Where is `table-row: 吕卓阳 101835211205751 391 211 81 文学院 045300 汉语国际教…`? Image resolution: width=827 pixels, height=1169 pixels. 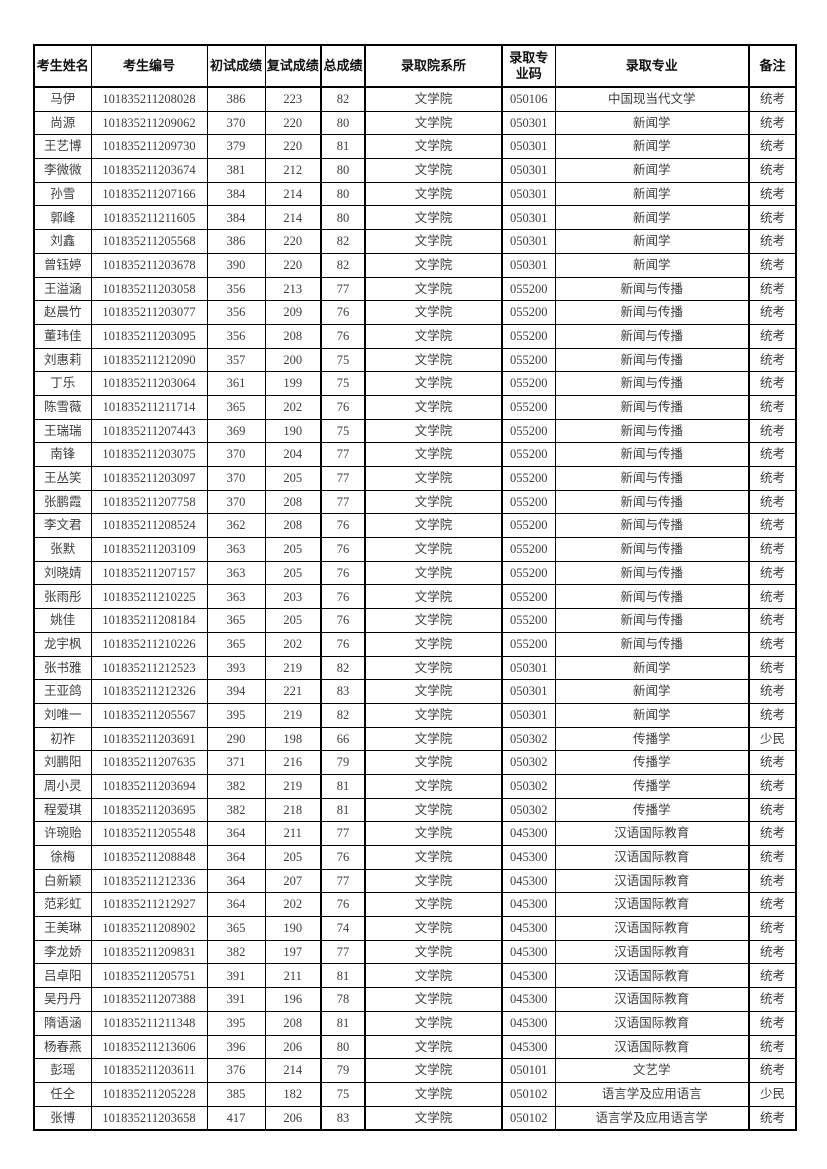 table-row: 吕卓阳 101835211205751 391 211 81 文学院 045300 汉语国际教… is located at coordinates (415, 976).